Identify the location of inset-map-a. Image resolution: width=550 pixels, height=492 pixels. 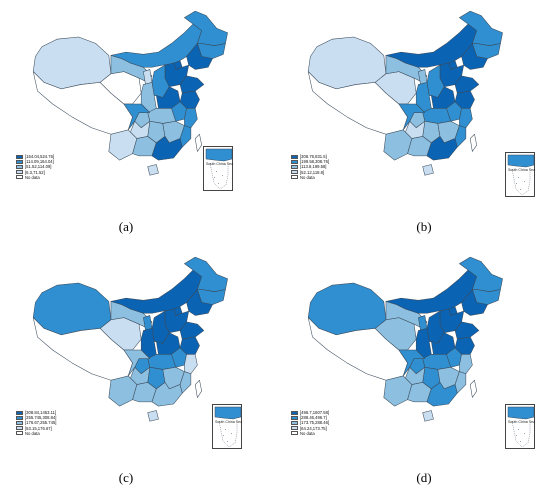
(219, 169).